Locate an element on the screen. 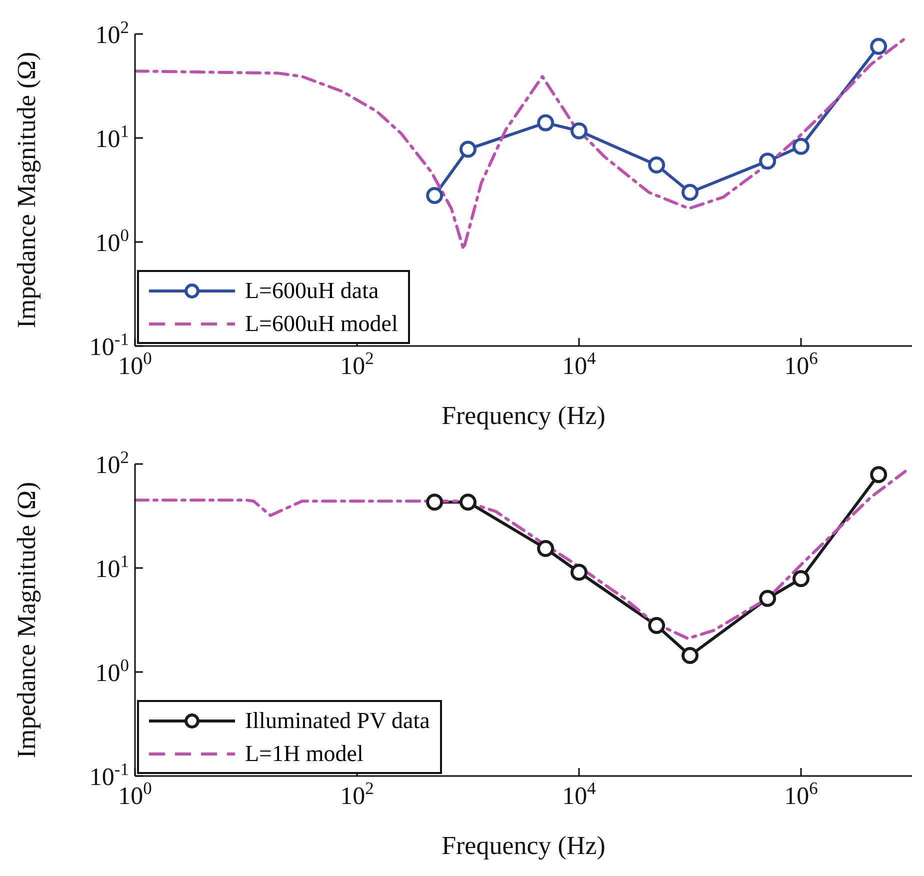  legend-label: L=1H model is located at coordinates (304, 753).